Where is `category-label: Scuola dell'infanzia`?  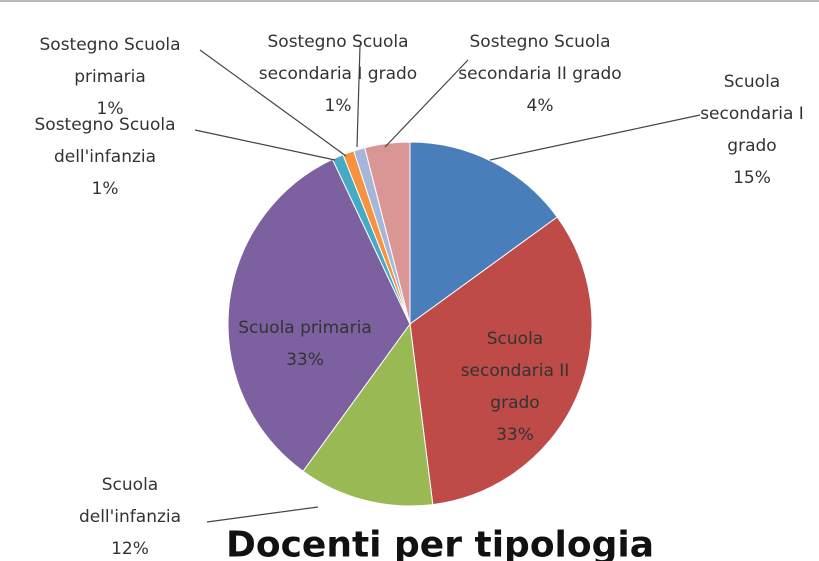
category-label: Scuola dell'infanzia is located at coordinates (130, 501).